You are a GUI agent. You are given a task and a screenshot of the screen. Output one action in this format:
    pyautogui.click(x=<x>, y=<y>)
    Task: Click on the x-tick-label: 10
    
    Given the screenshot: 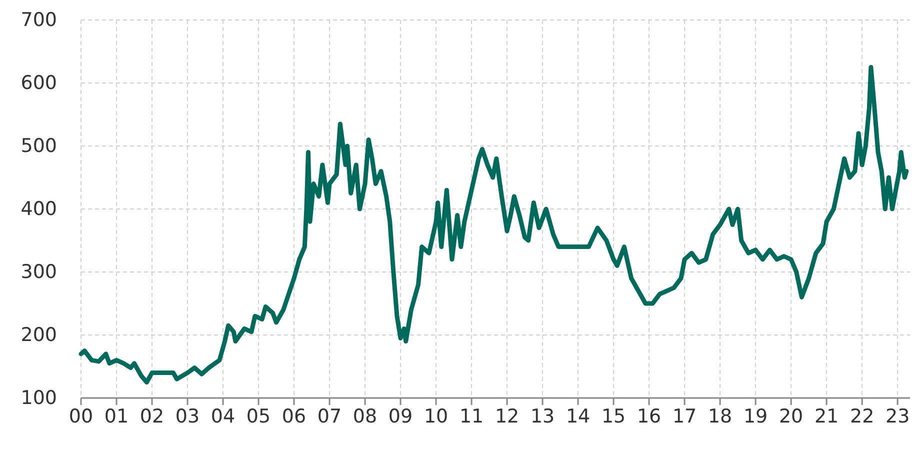 What is the action you would take?
    pyautogui.click(x=436, y=416)
    